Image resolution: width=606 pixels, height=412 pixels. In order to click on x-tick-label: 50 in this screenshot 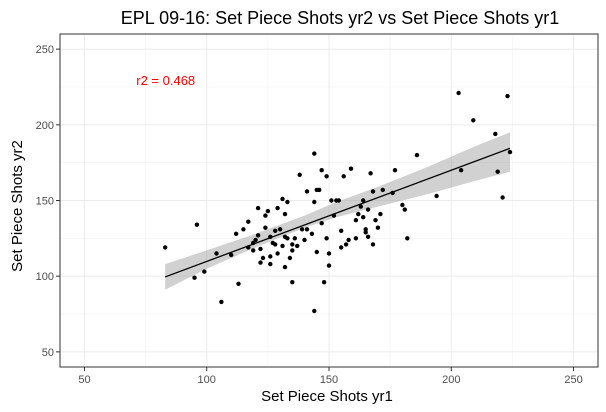, I will do `click(84, 380)`.